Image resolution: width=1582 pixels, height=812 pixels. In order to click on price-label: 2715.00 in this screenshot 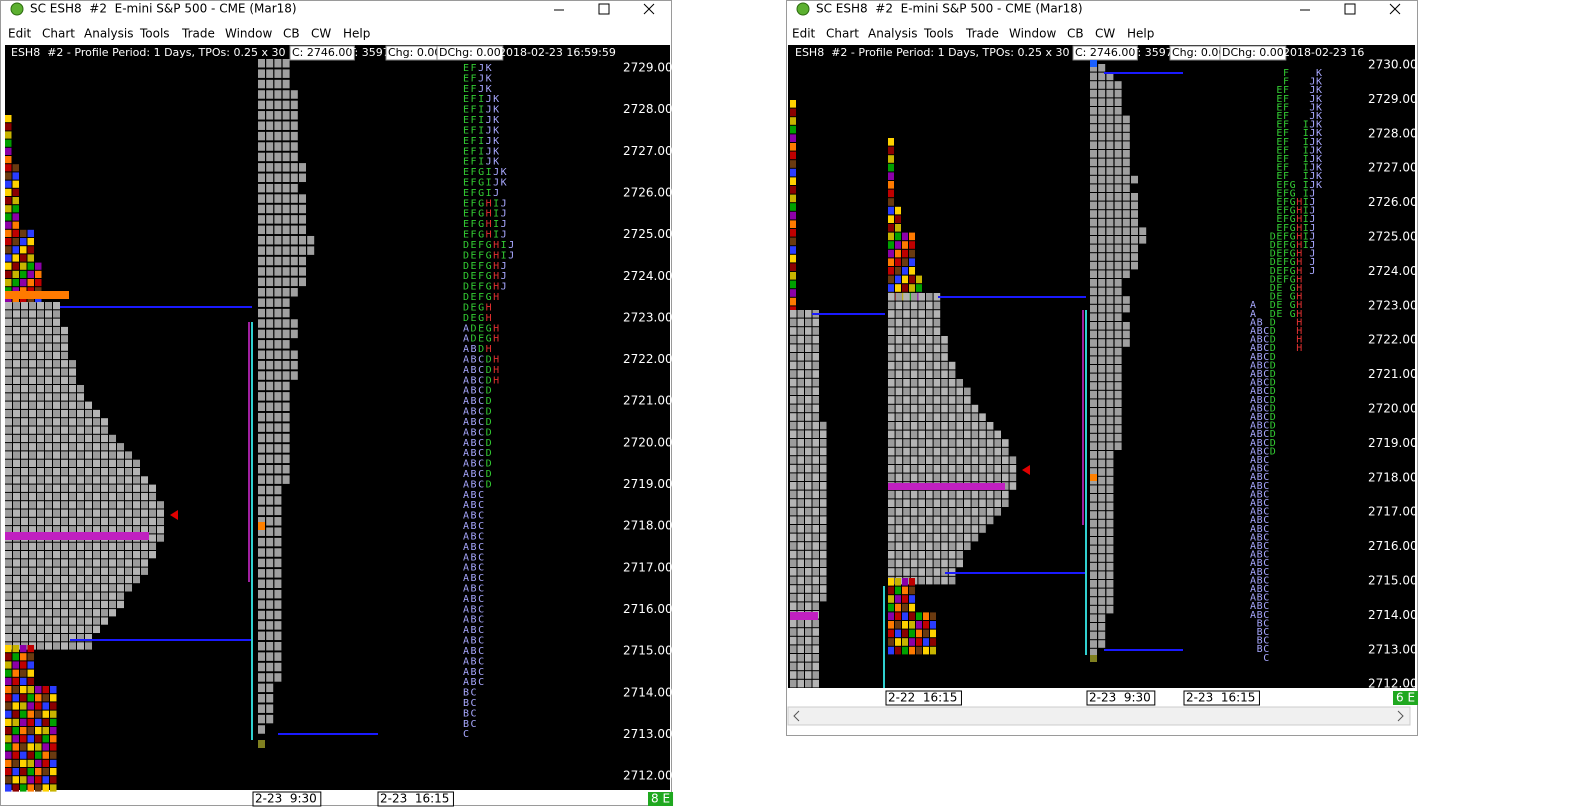, I will do `click(648, 651)`.